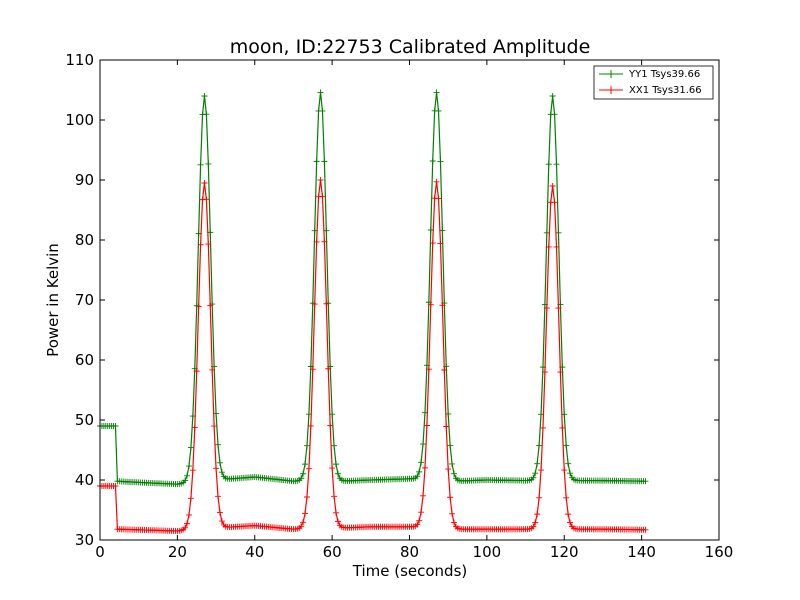  I want to click on y-tick-label: 90, so click(84, 180).